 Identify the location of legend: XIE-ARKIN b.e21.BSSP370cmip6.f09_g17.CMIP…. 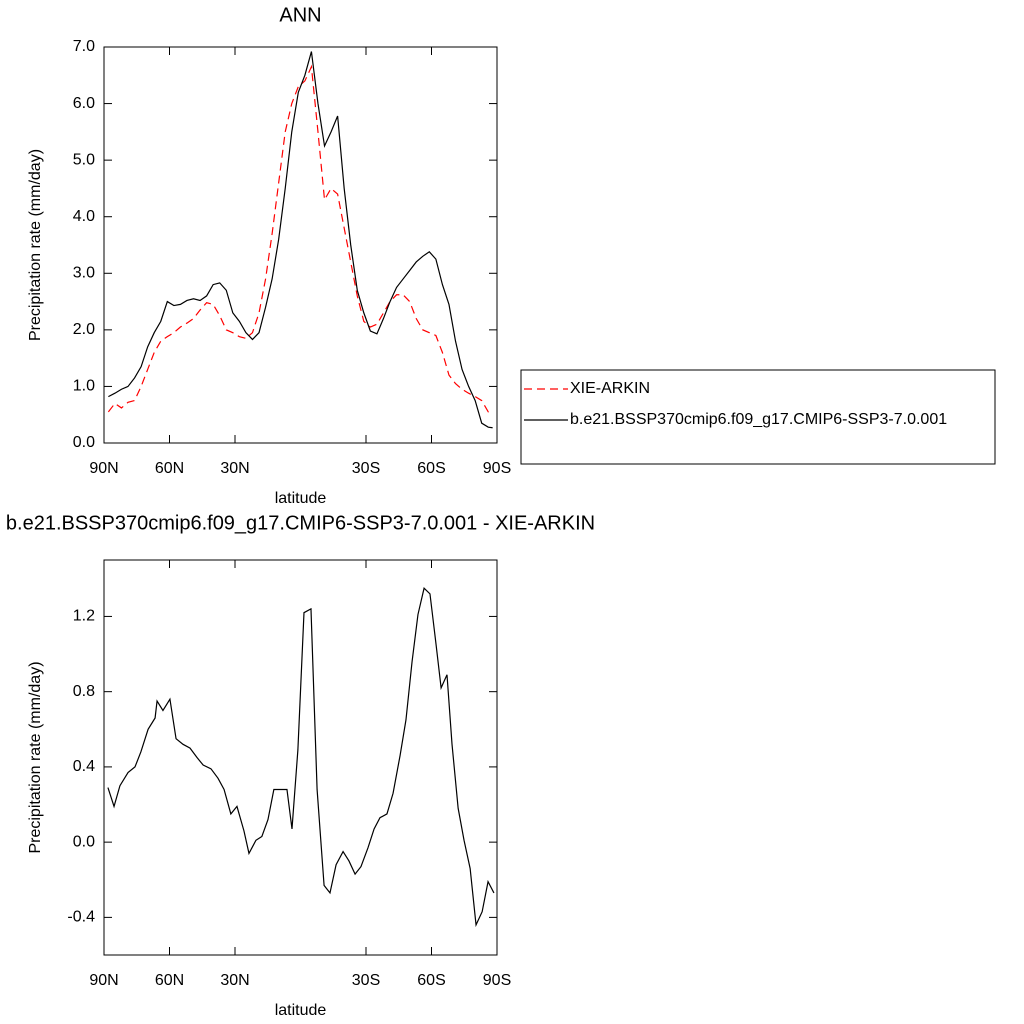
(758, 417).